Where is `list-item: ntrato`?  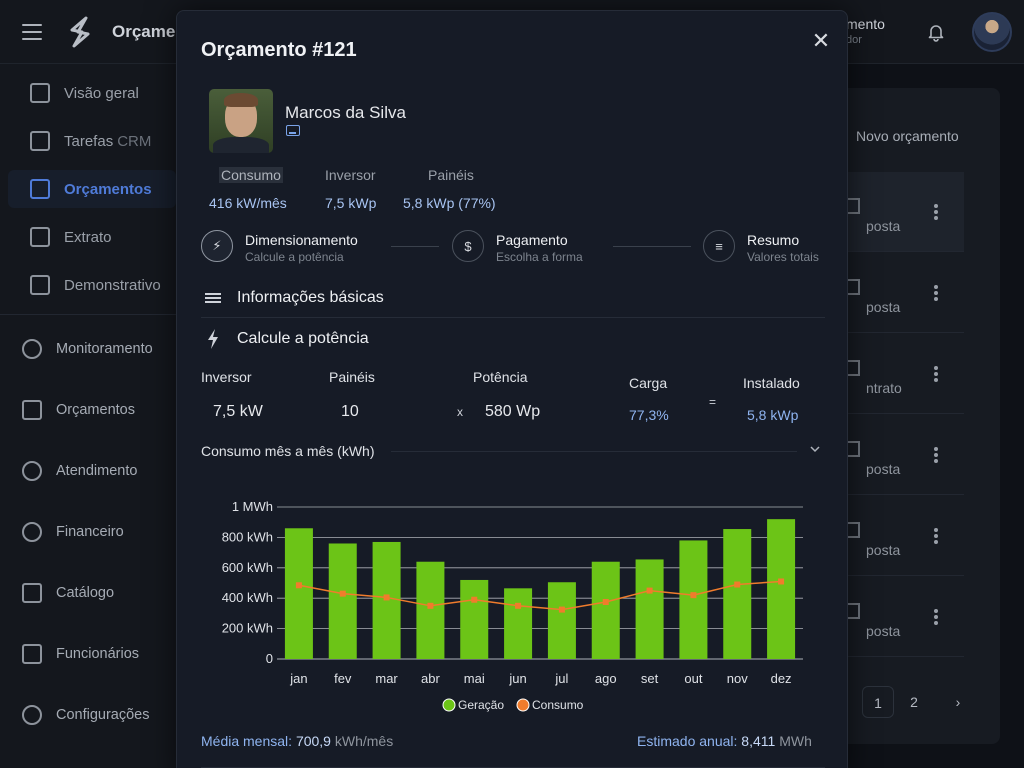
list-item: ntrato is located at coordinates (906, 374).